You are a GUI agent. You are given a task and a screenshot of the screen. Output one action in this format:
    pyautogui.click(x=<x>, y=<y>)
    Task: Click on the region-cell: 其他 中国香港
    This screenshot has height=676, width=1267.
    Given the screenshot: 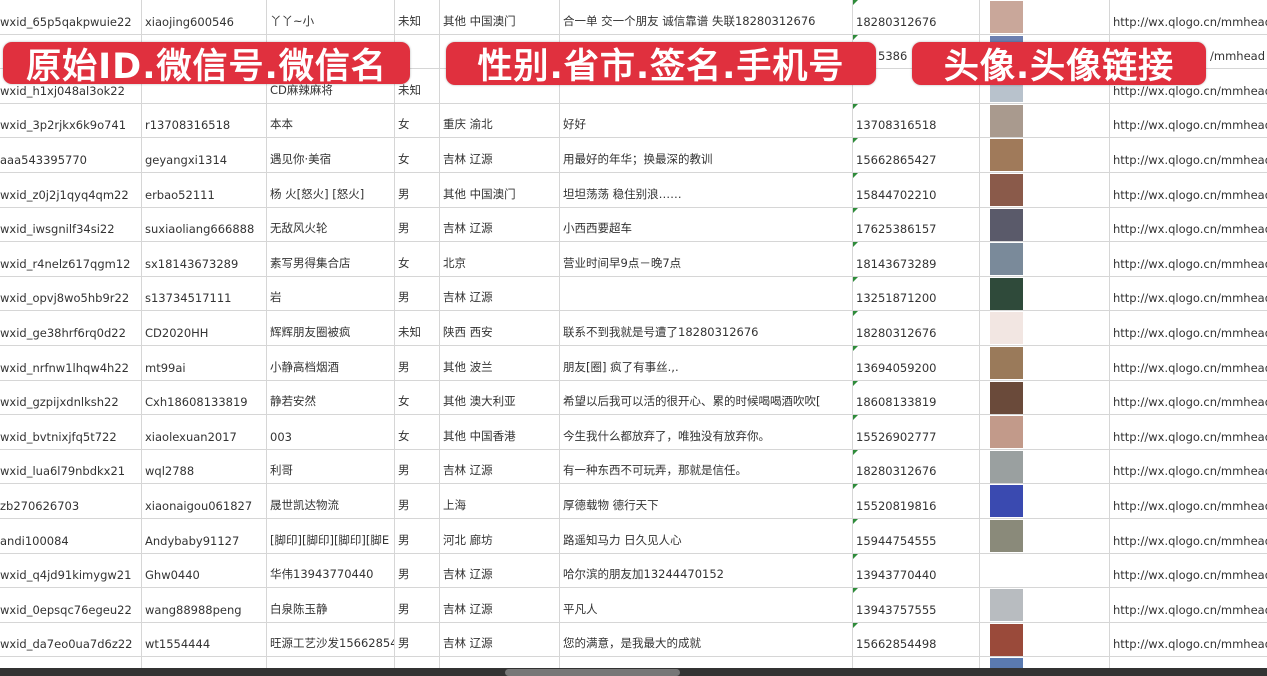 What is the action you would take?
    pyautogui.click(x=500, y=432)
    